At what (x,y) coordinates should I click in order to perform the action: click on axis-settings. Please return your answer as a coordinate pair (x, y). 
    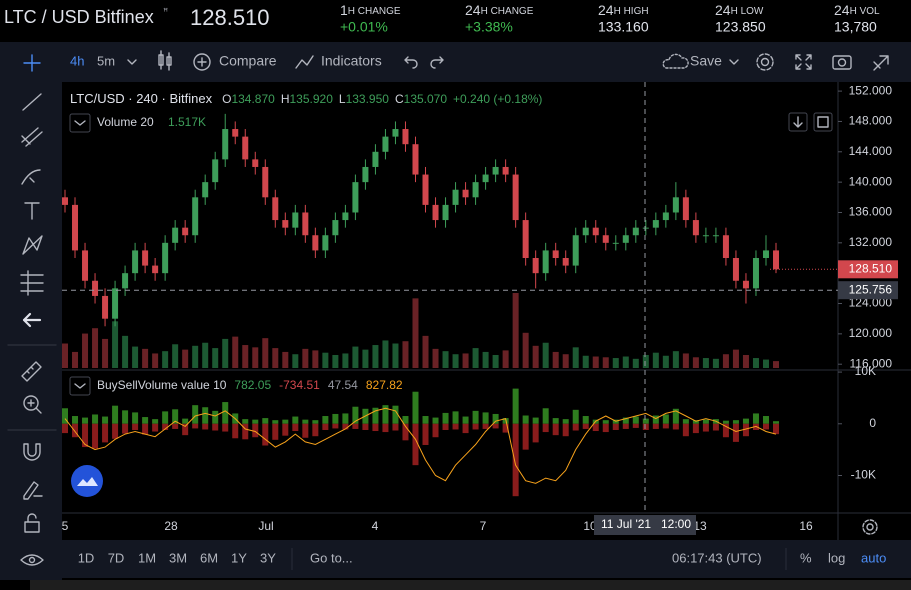
    Looking at the image, I should click on (870, 527).